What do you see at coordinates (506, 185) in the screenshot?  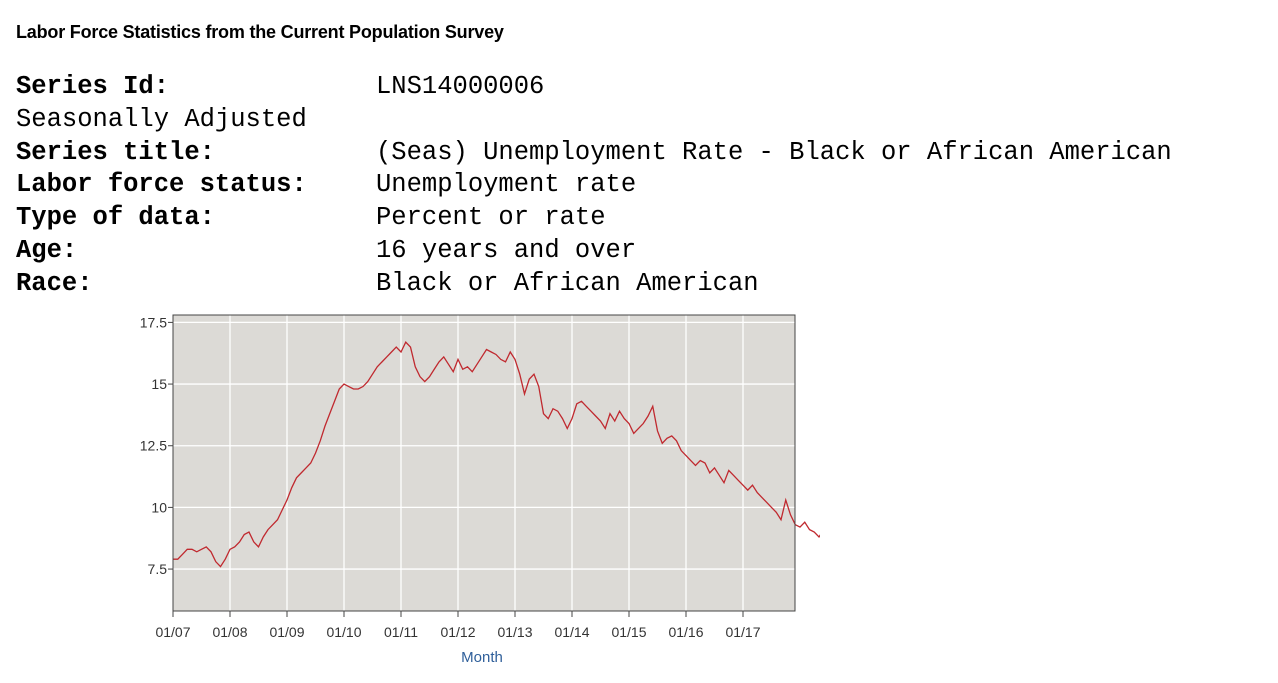 I see `labor-force-status-value: Unemployment rate` at bounding box center [506, 185].